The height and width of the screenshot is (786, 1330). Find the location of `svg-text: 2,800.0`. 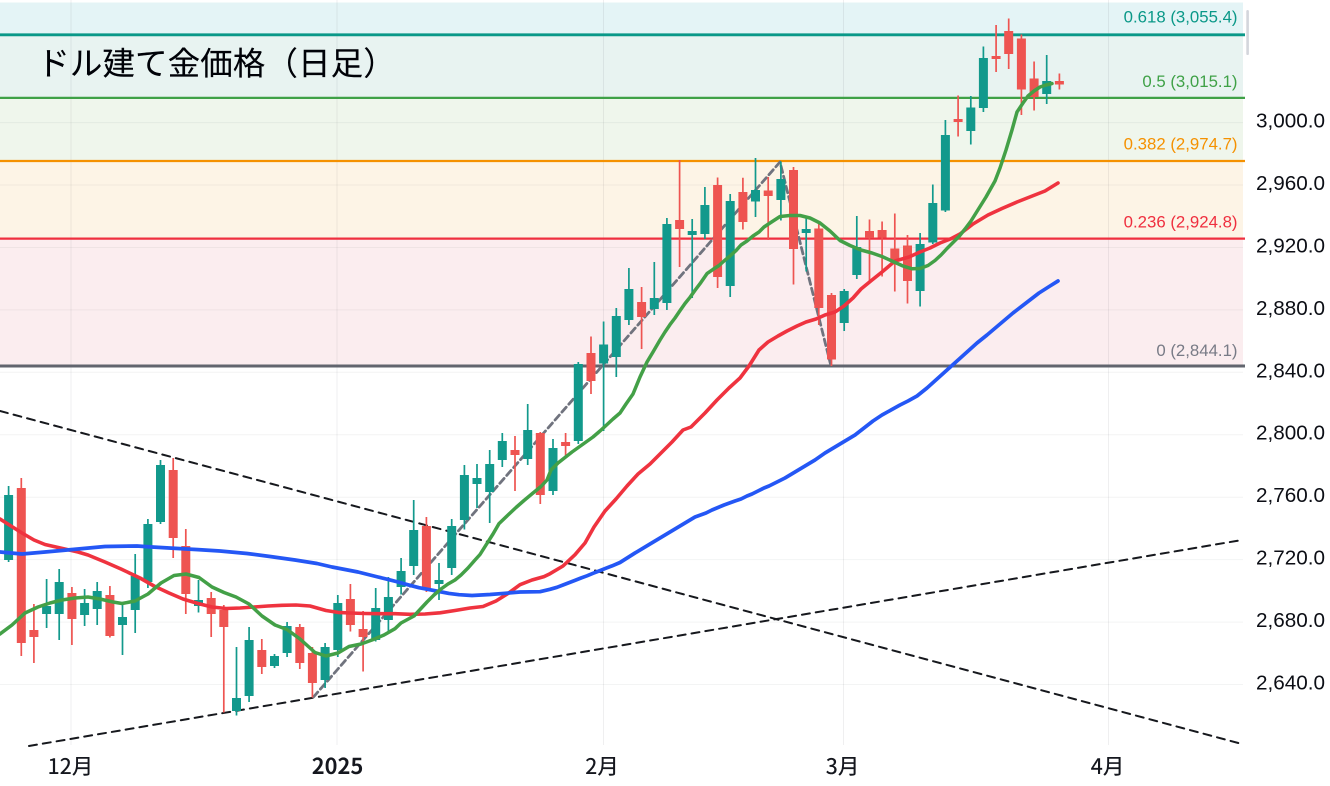

svg-text: 2,800.0 is located at coordinates (1290, 433).